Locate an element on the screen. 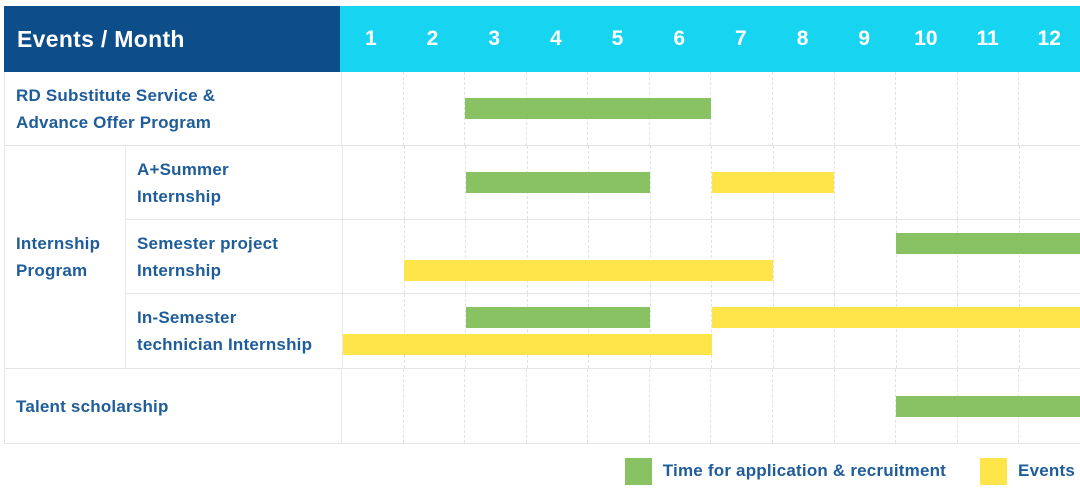 Image resolution: width=1080 pixels, height=494 pixels. gantt-row: Semester project Internship is located at coordinates (603, 257).